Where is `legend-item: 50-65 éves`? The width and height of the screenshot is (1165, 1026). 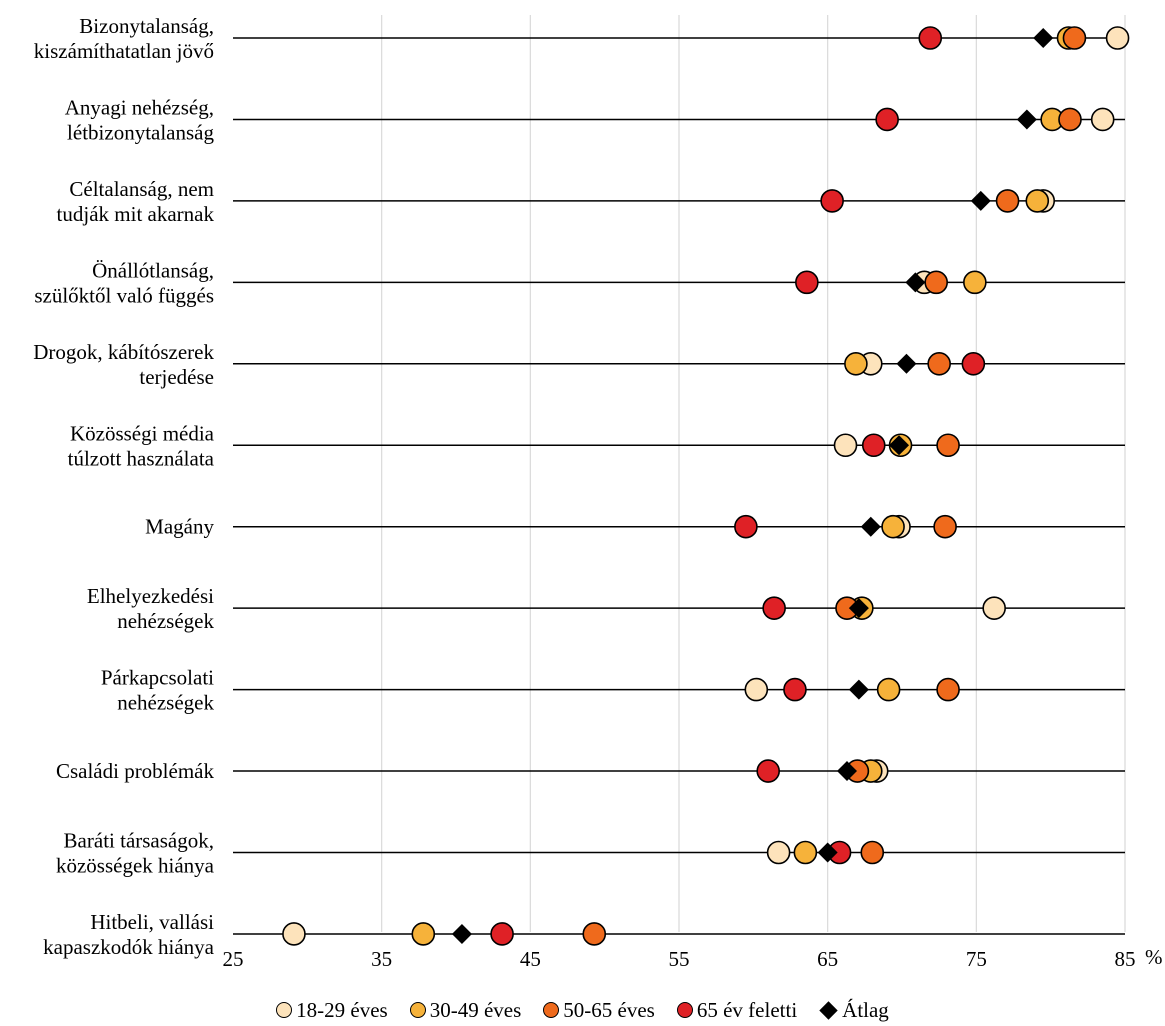 legend-item: 50-65 éves is located at coordinates (599, 1010).